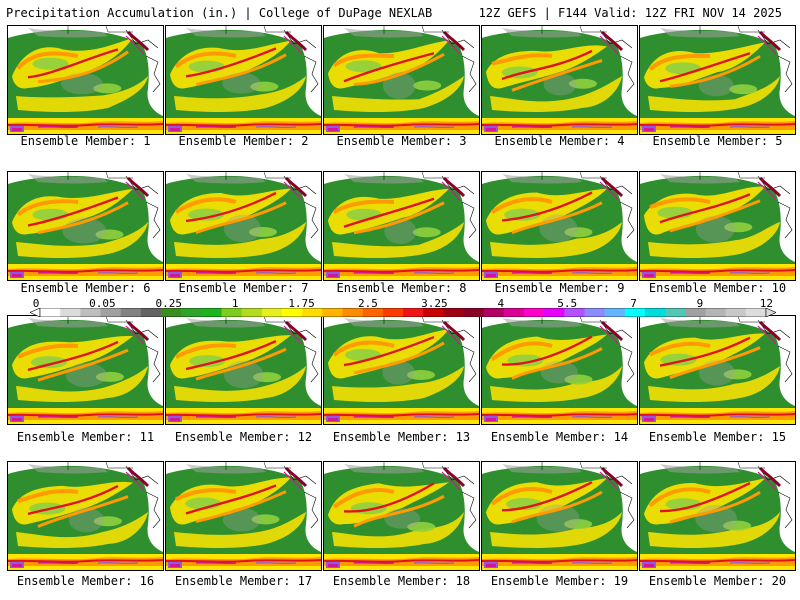 The width and height of the screenshot is (800, 600). I want to click on colorbar-tick-label: 2.5, so click(368, 303).